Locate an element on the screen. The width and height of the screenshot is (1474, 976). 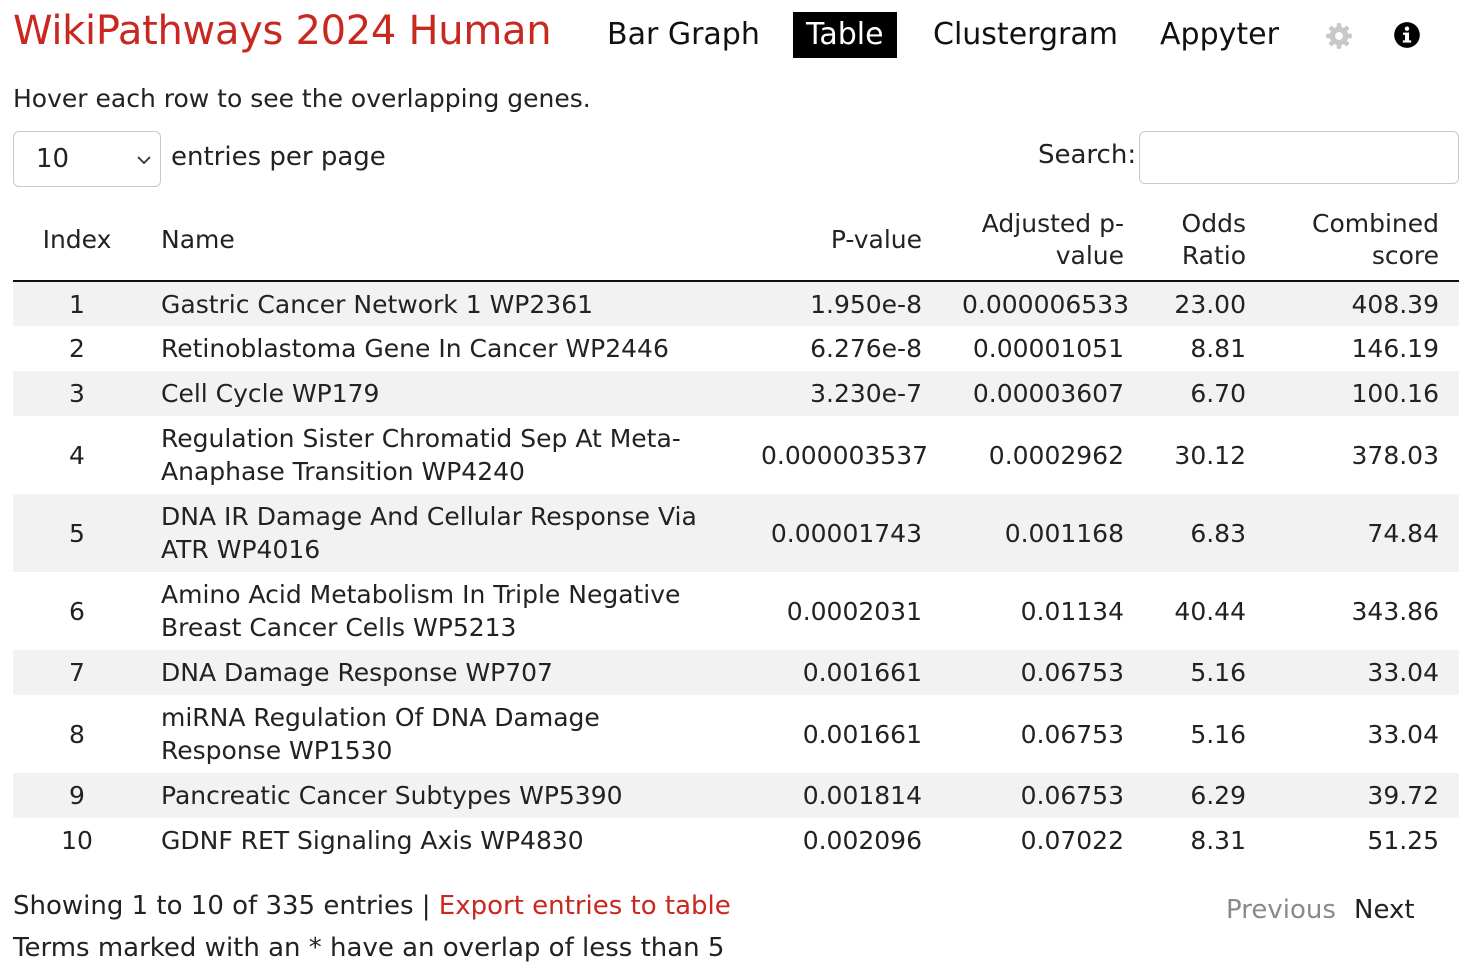
cell-combined-score: 343.86 is located at coordinates (1395, 611).